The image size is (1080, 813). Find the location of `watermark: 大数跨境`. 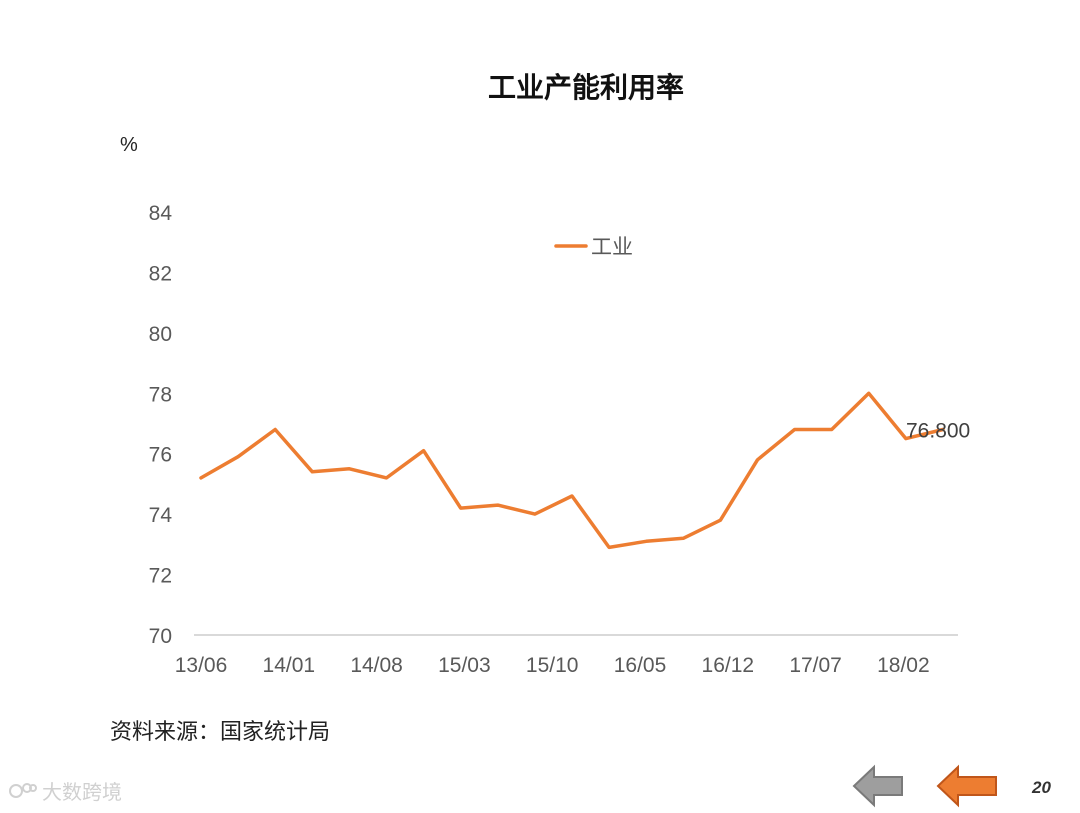

watermark: 大数跨境 is located at coordinates (65, 790).